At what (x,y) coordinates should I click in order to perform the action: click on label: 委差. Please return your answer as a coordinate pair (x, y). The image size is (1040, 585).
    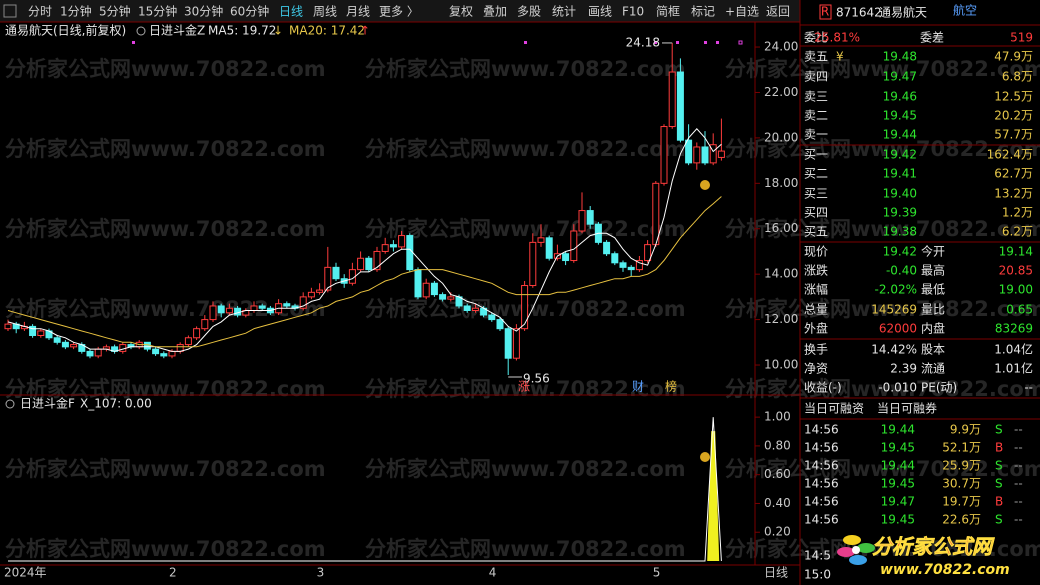
    Looking at the image, I should click on (932, 38).